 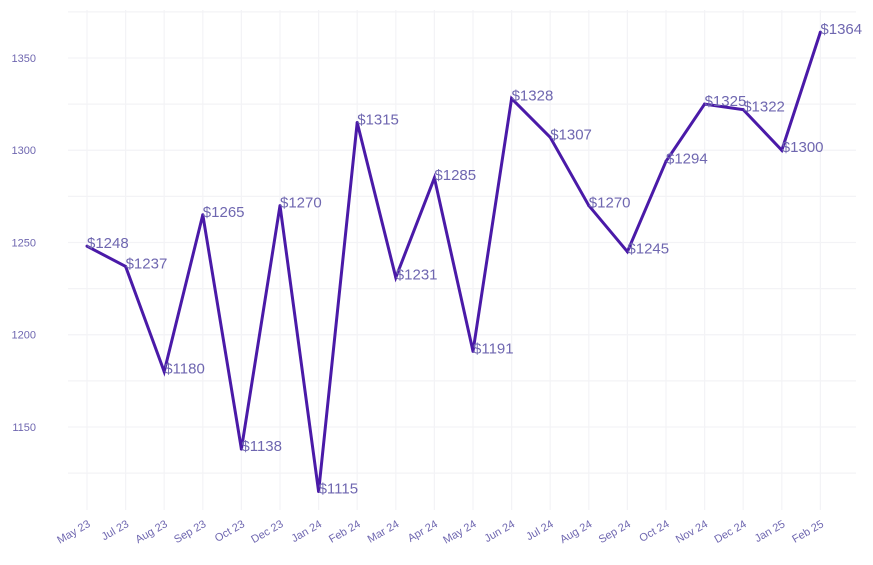 What do you see at coordinates (571, 134) in the screenshot?
I see `data-label: $1307` at bounding box center [571, 134].